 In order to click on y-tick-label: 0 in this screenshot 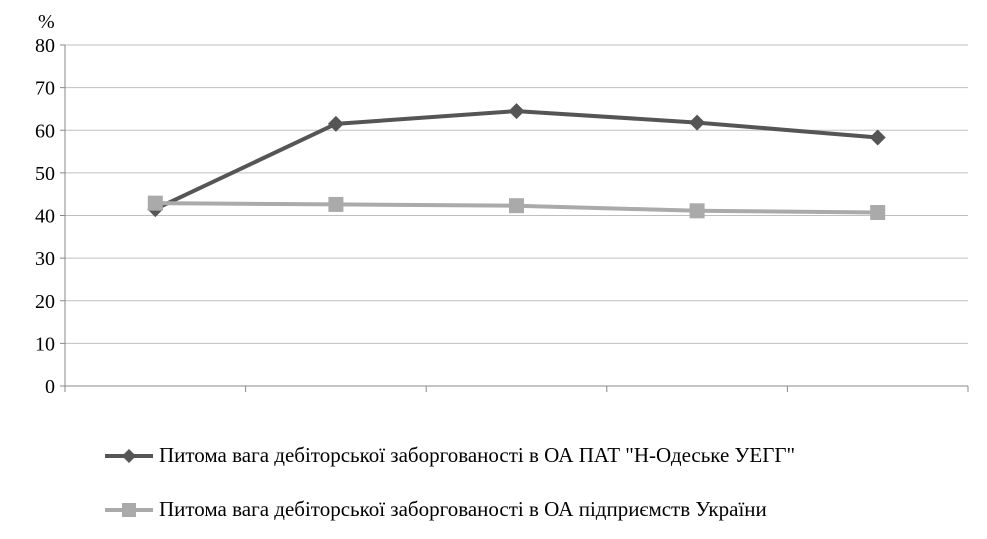, I will do `click(50, 387)`.